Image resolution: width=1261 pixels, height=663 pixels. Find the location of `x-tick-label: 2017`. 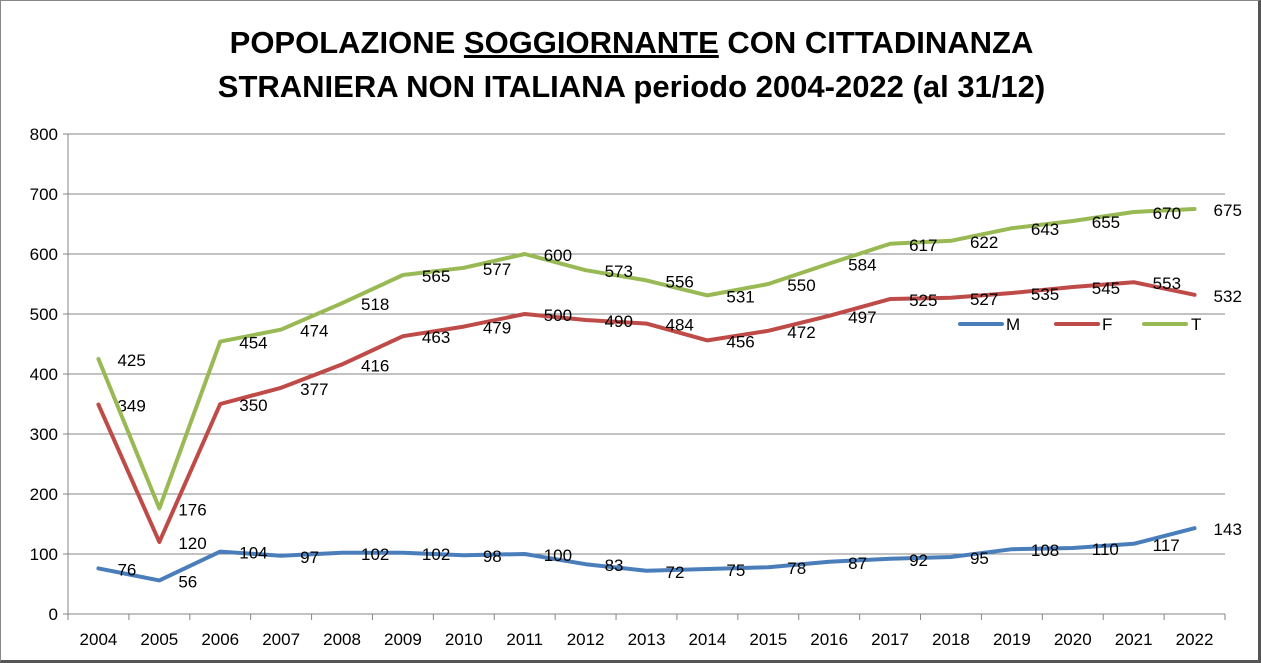

x-tick-label: 2017 is located at coordinates (890, 639).